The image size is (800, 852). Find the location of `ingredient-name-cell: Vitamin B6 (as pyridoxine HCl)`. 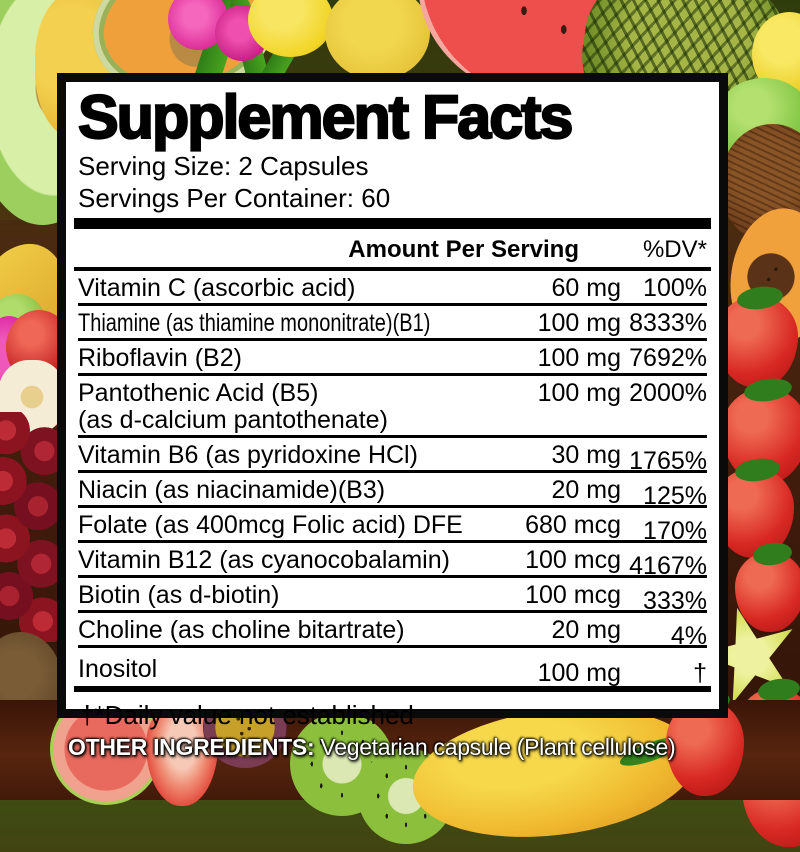

ingredient-name-cell: Vitamin B6 (as pyridoxine HCl) is located at coordinates (290, 455).